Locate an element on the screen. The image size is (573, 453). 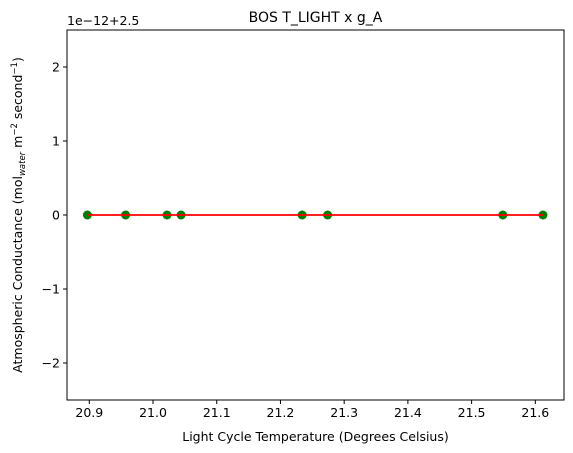
y-tick-label: 0 is located at coordinates (56, 215).